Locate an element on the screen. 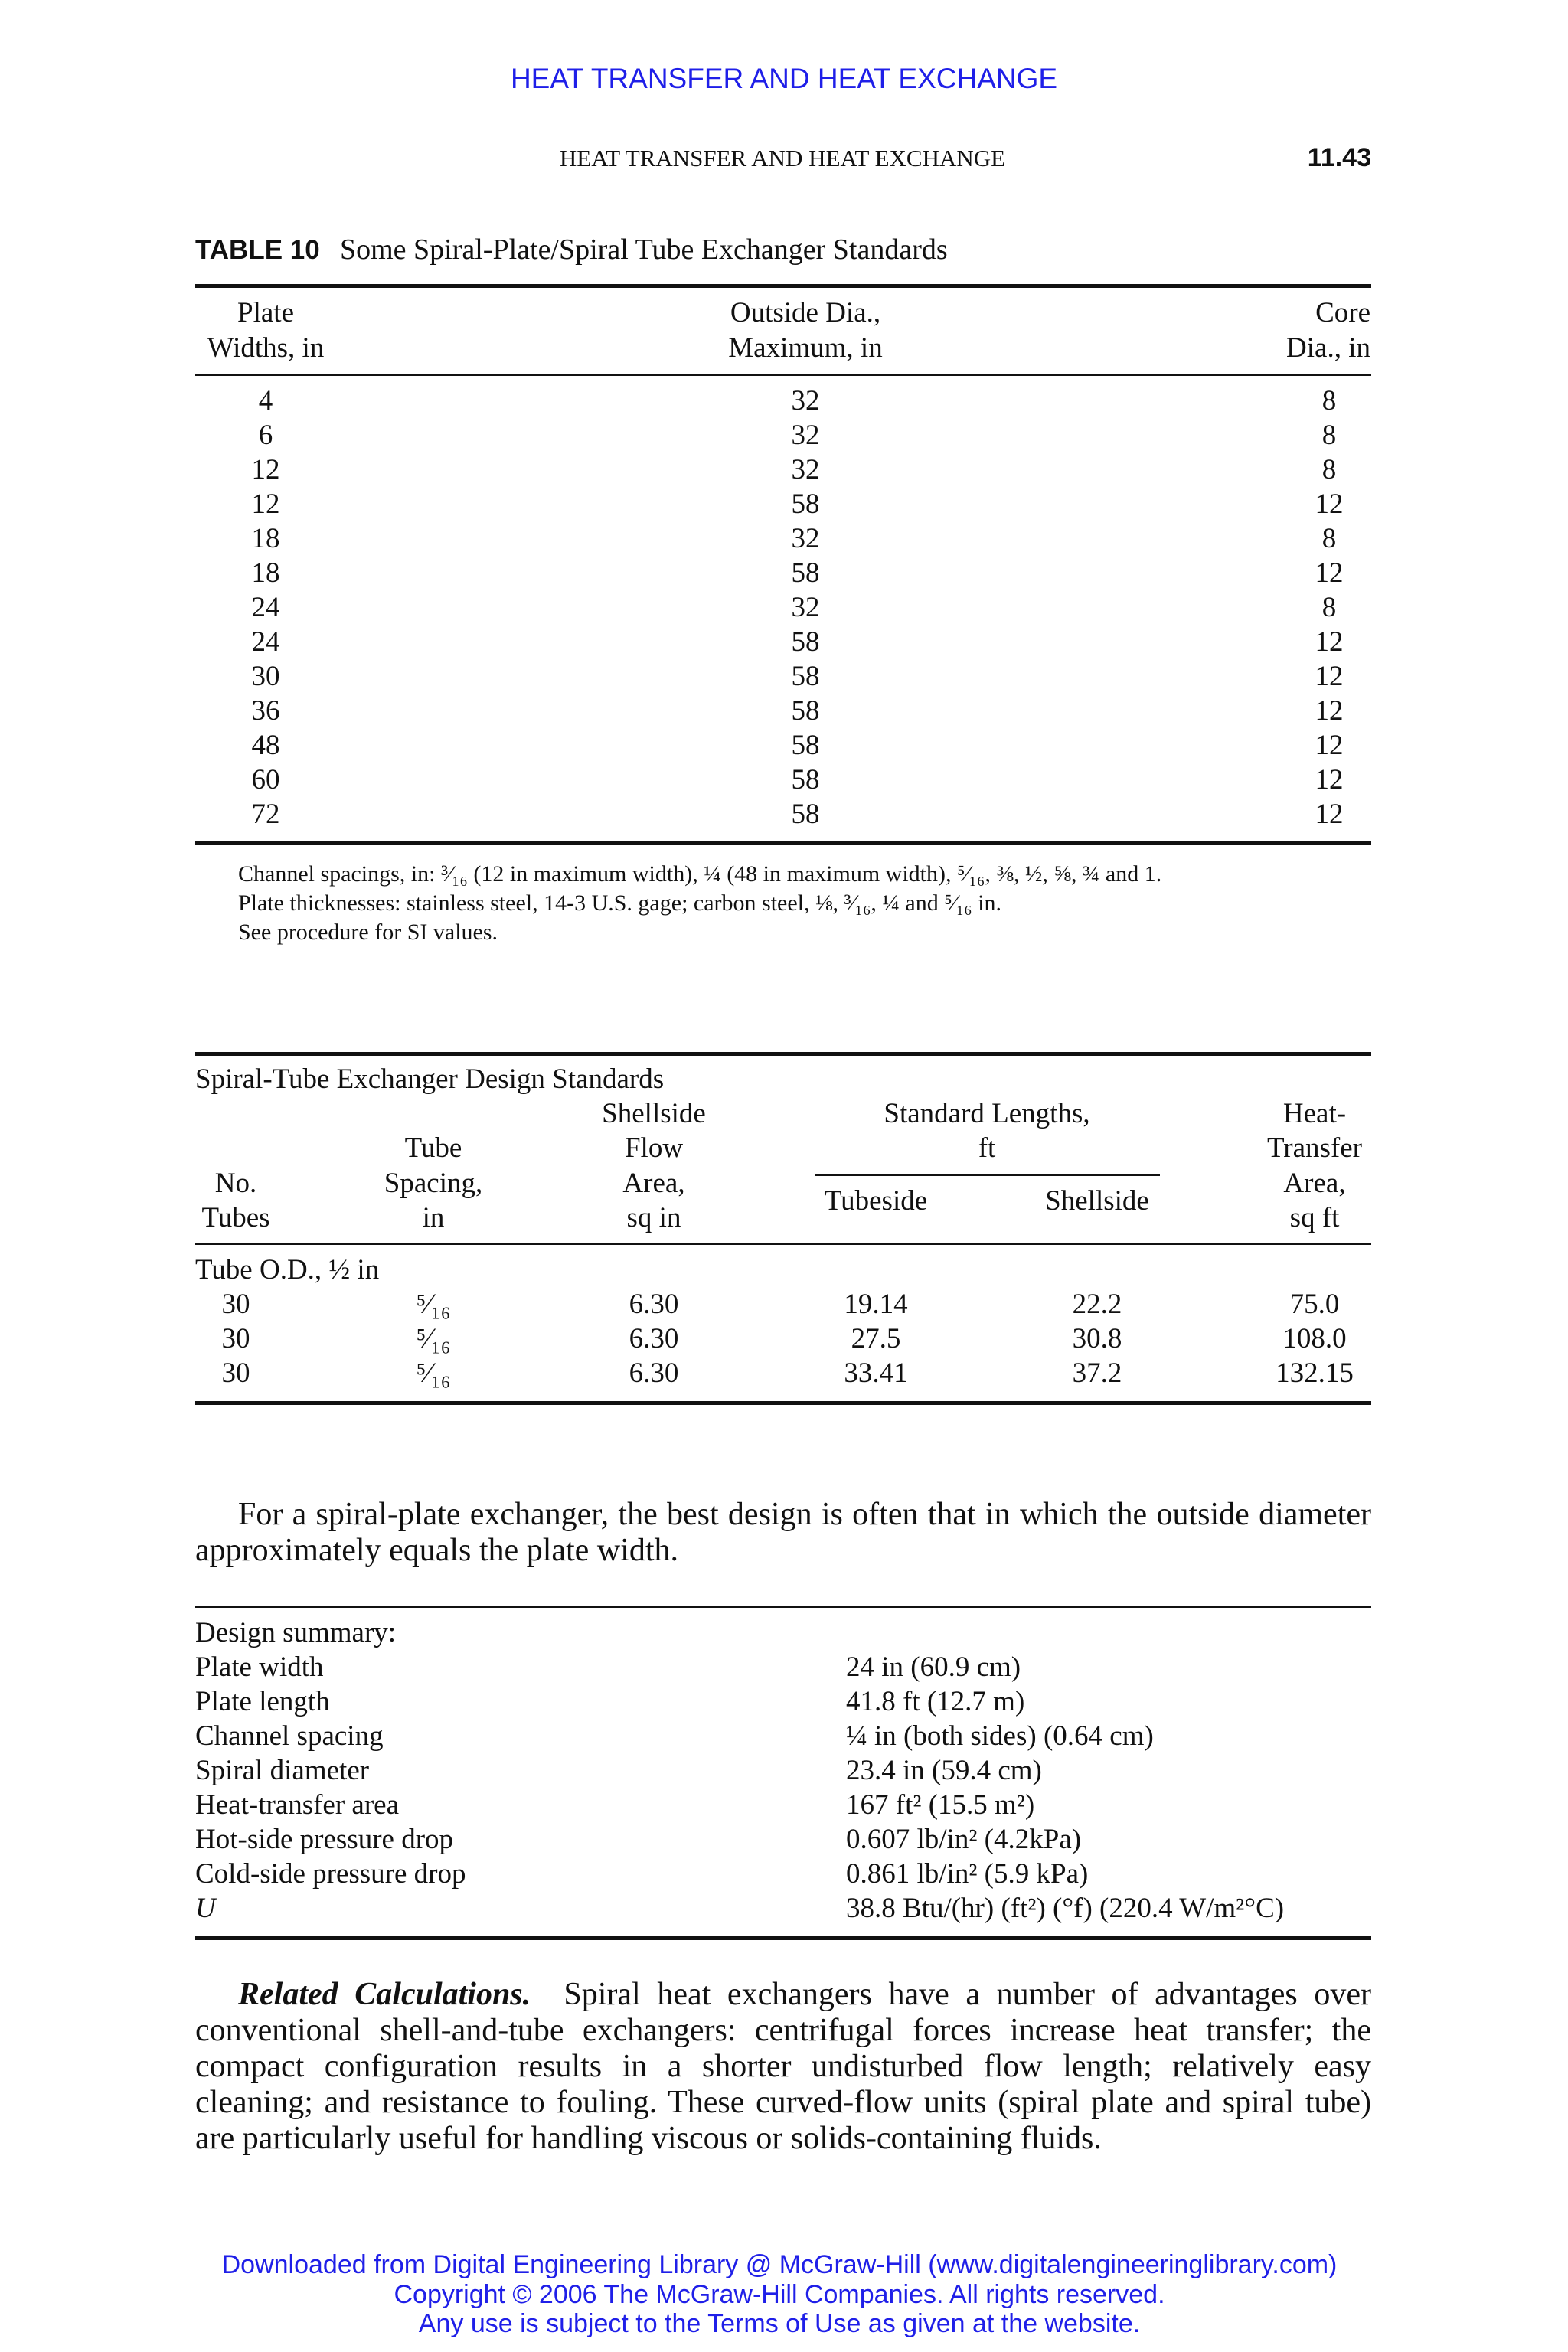  design-summary-title: Design summary: is located at coordinates (296, 1632).